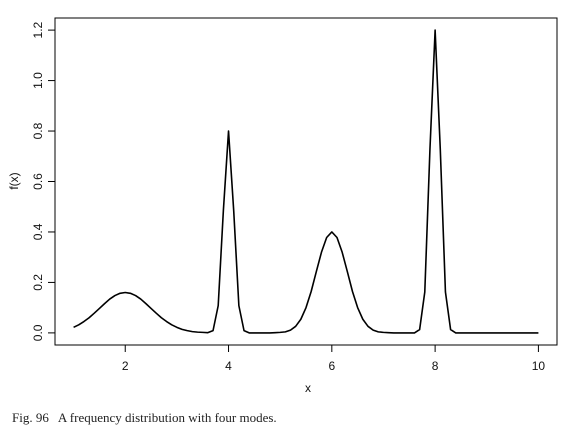 The image size is (563, 433). I want to click on y-tick-label: 0.6, so click(38, 181).